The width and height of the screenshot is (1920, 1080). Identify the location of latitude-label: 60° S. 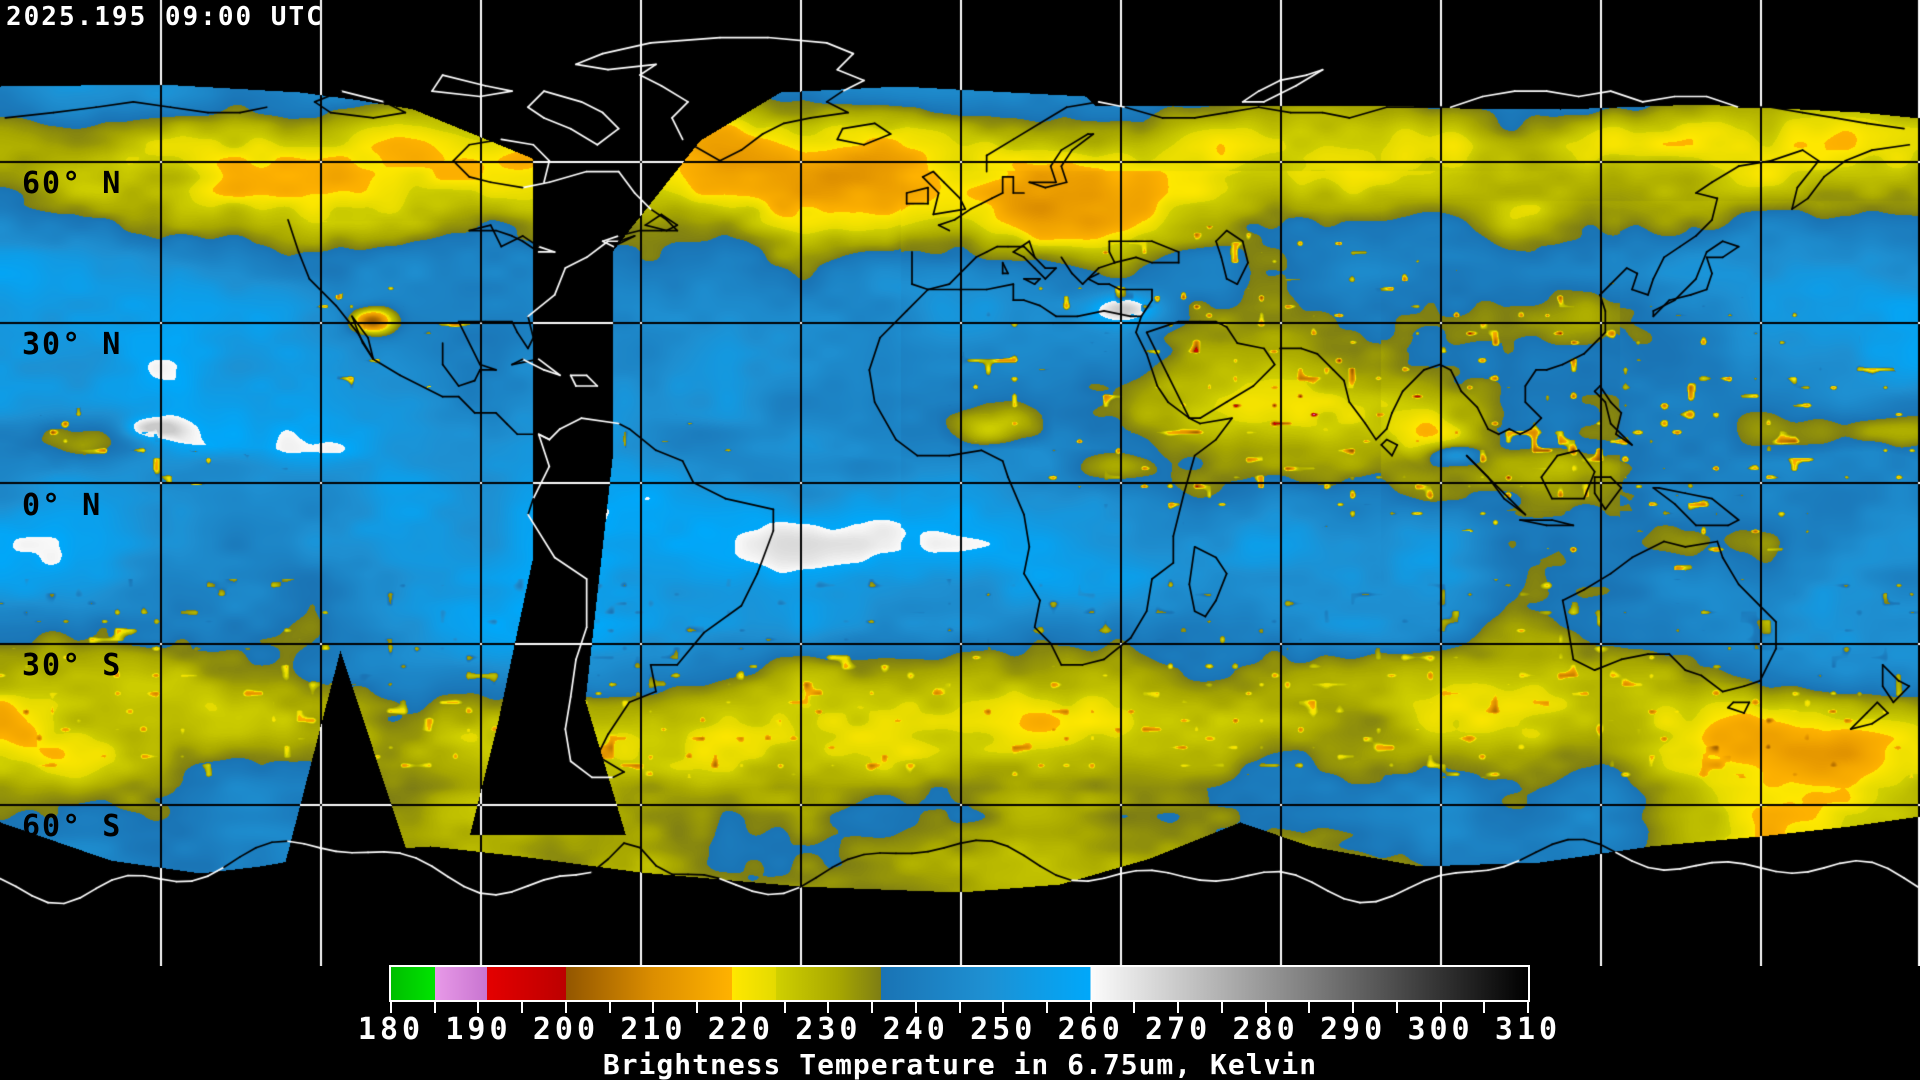
(72, 827).